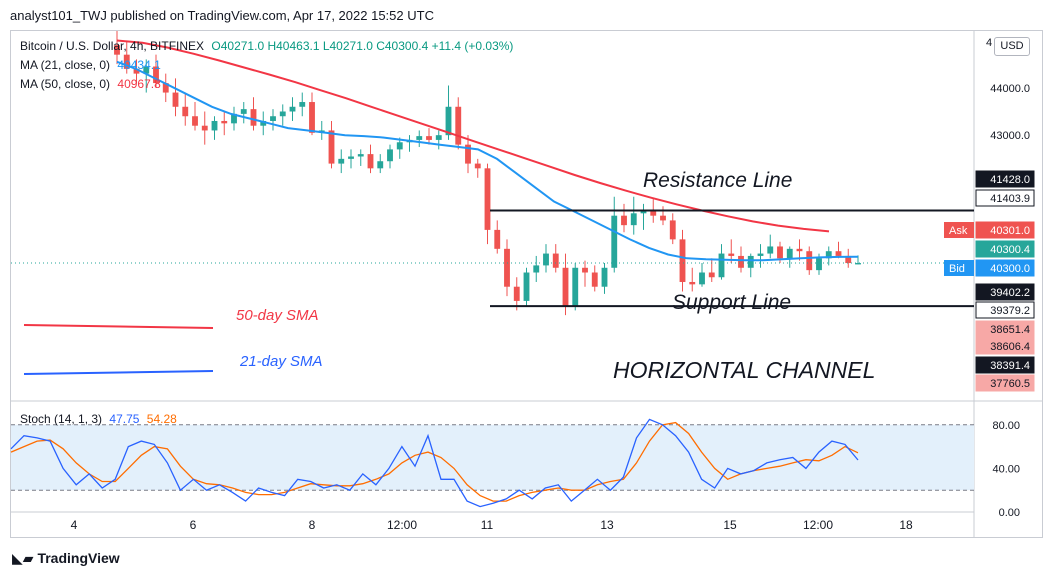 The width and height of the screenshot is (1052, 578). I want to click on stoch-d-line, so click(434, 461).